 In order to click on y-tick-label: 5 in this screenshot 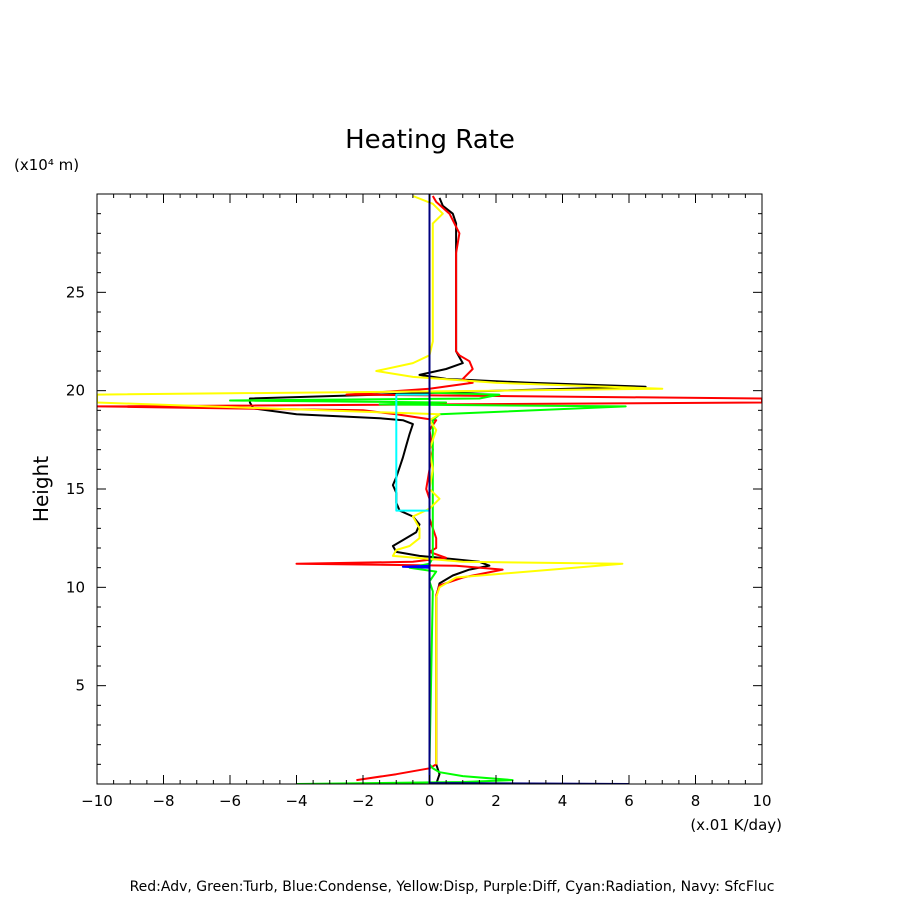, I will do `click(80, 686)`.